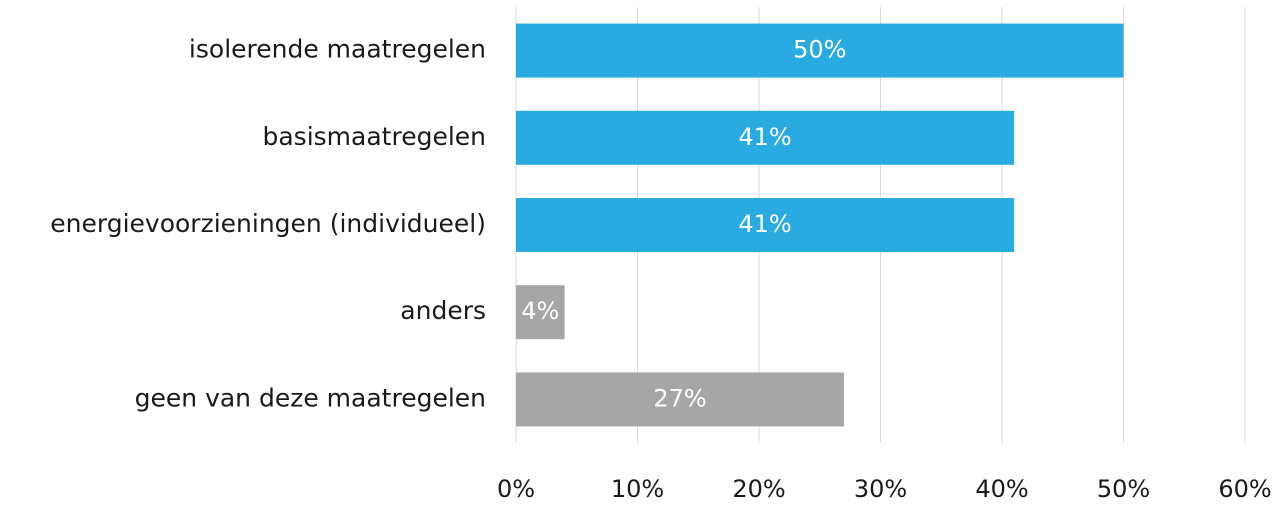  I want to click on category-label: energievoorzieningen (individueel), so click(268, 223).